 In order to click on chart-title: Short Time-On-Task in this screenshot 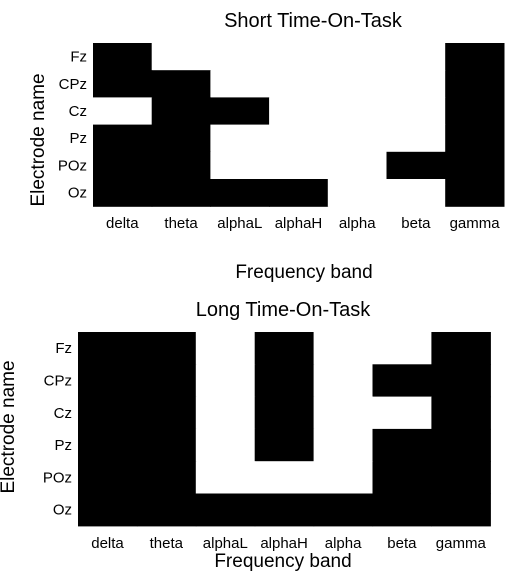, I will do `click(313, 21)`.